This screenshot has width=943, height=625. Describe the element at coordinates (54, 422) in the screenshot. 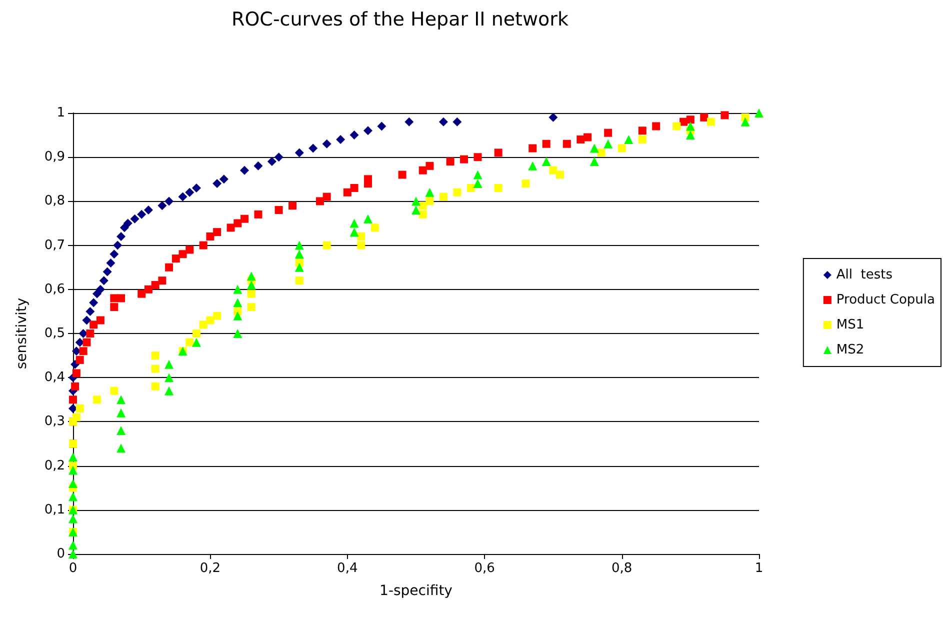

I see `y-tick-label: 0,3` at that location.